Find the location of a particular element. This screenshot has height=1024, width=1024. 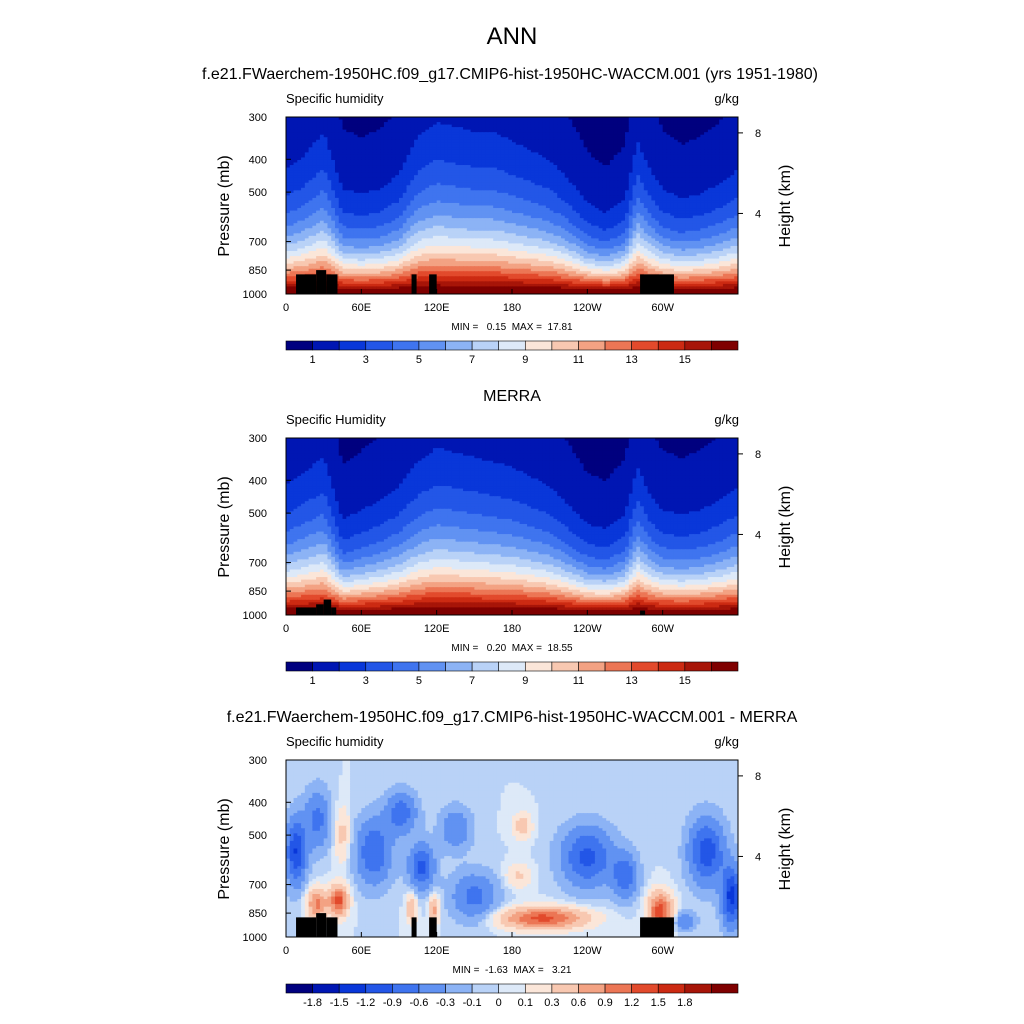

y2-tick-label: 4 is located at coordinates (758, 214).